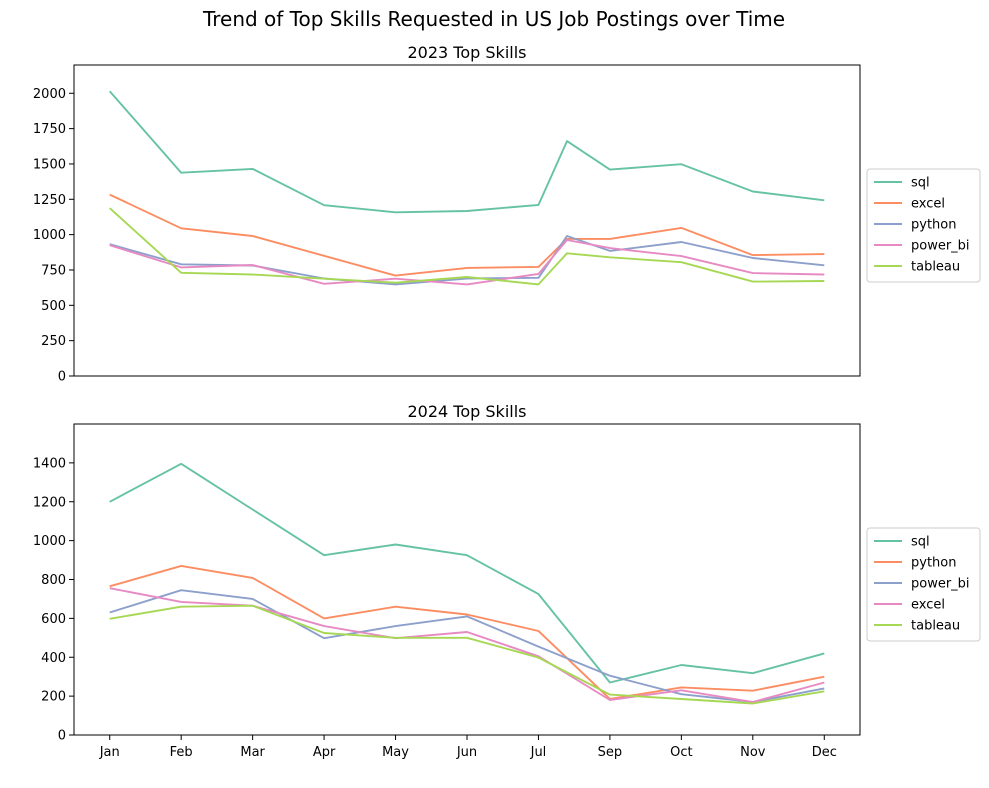 The height and width of the screenshot is (788, 989). What do you see at coordinates (53, 580) in the screenshot?
I see `y-tick-label: 800` at bounding box center [53, 580].